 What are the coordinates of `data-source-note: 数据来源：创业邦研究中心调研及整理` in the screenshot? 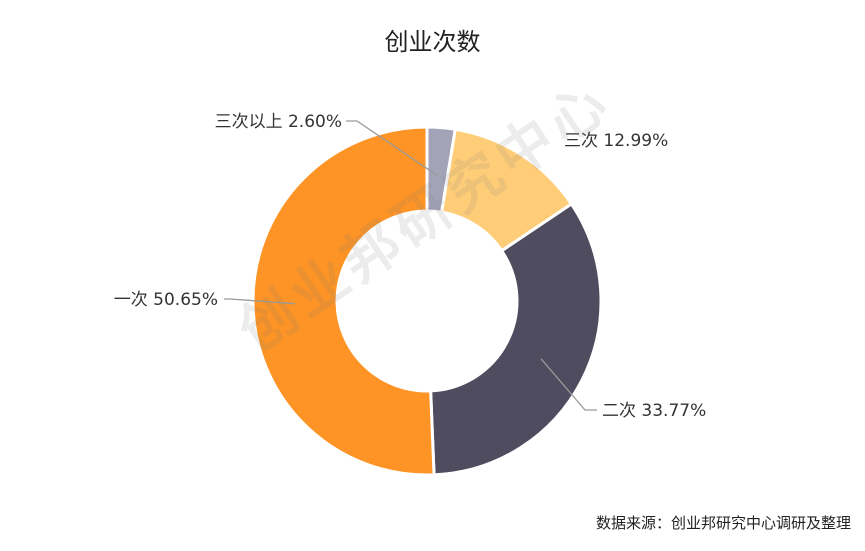 It's located at (723, 522).